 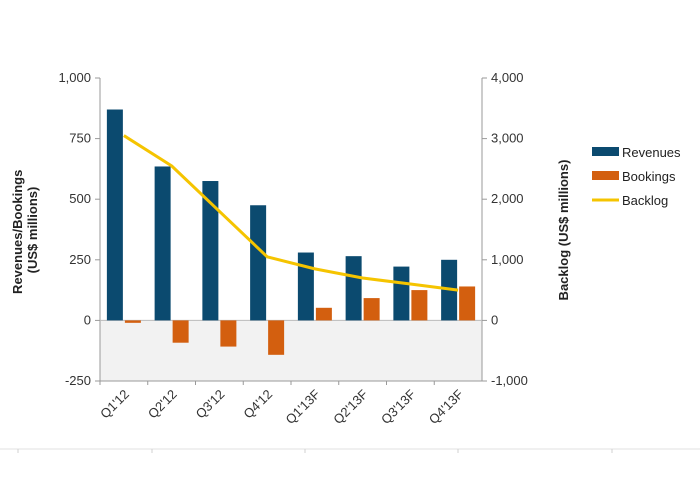 I want to click on right-tick-label: 3,000, so click(x=507, y=138).